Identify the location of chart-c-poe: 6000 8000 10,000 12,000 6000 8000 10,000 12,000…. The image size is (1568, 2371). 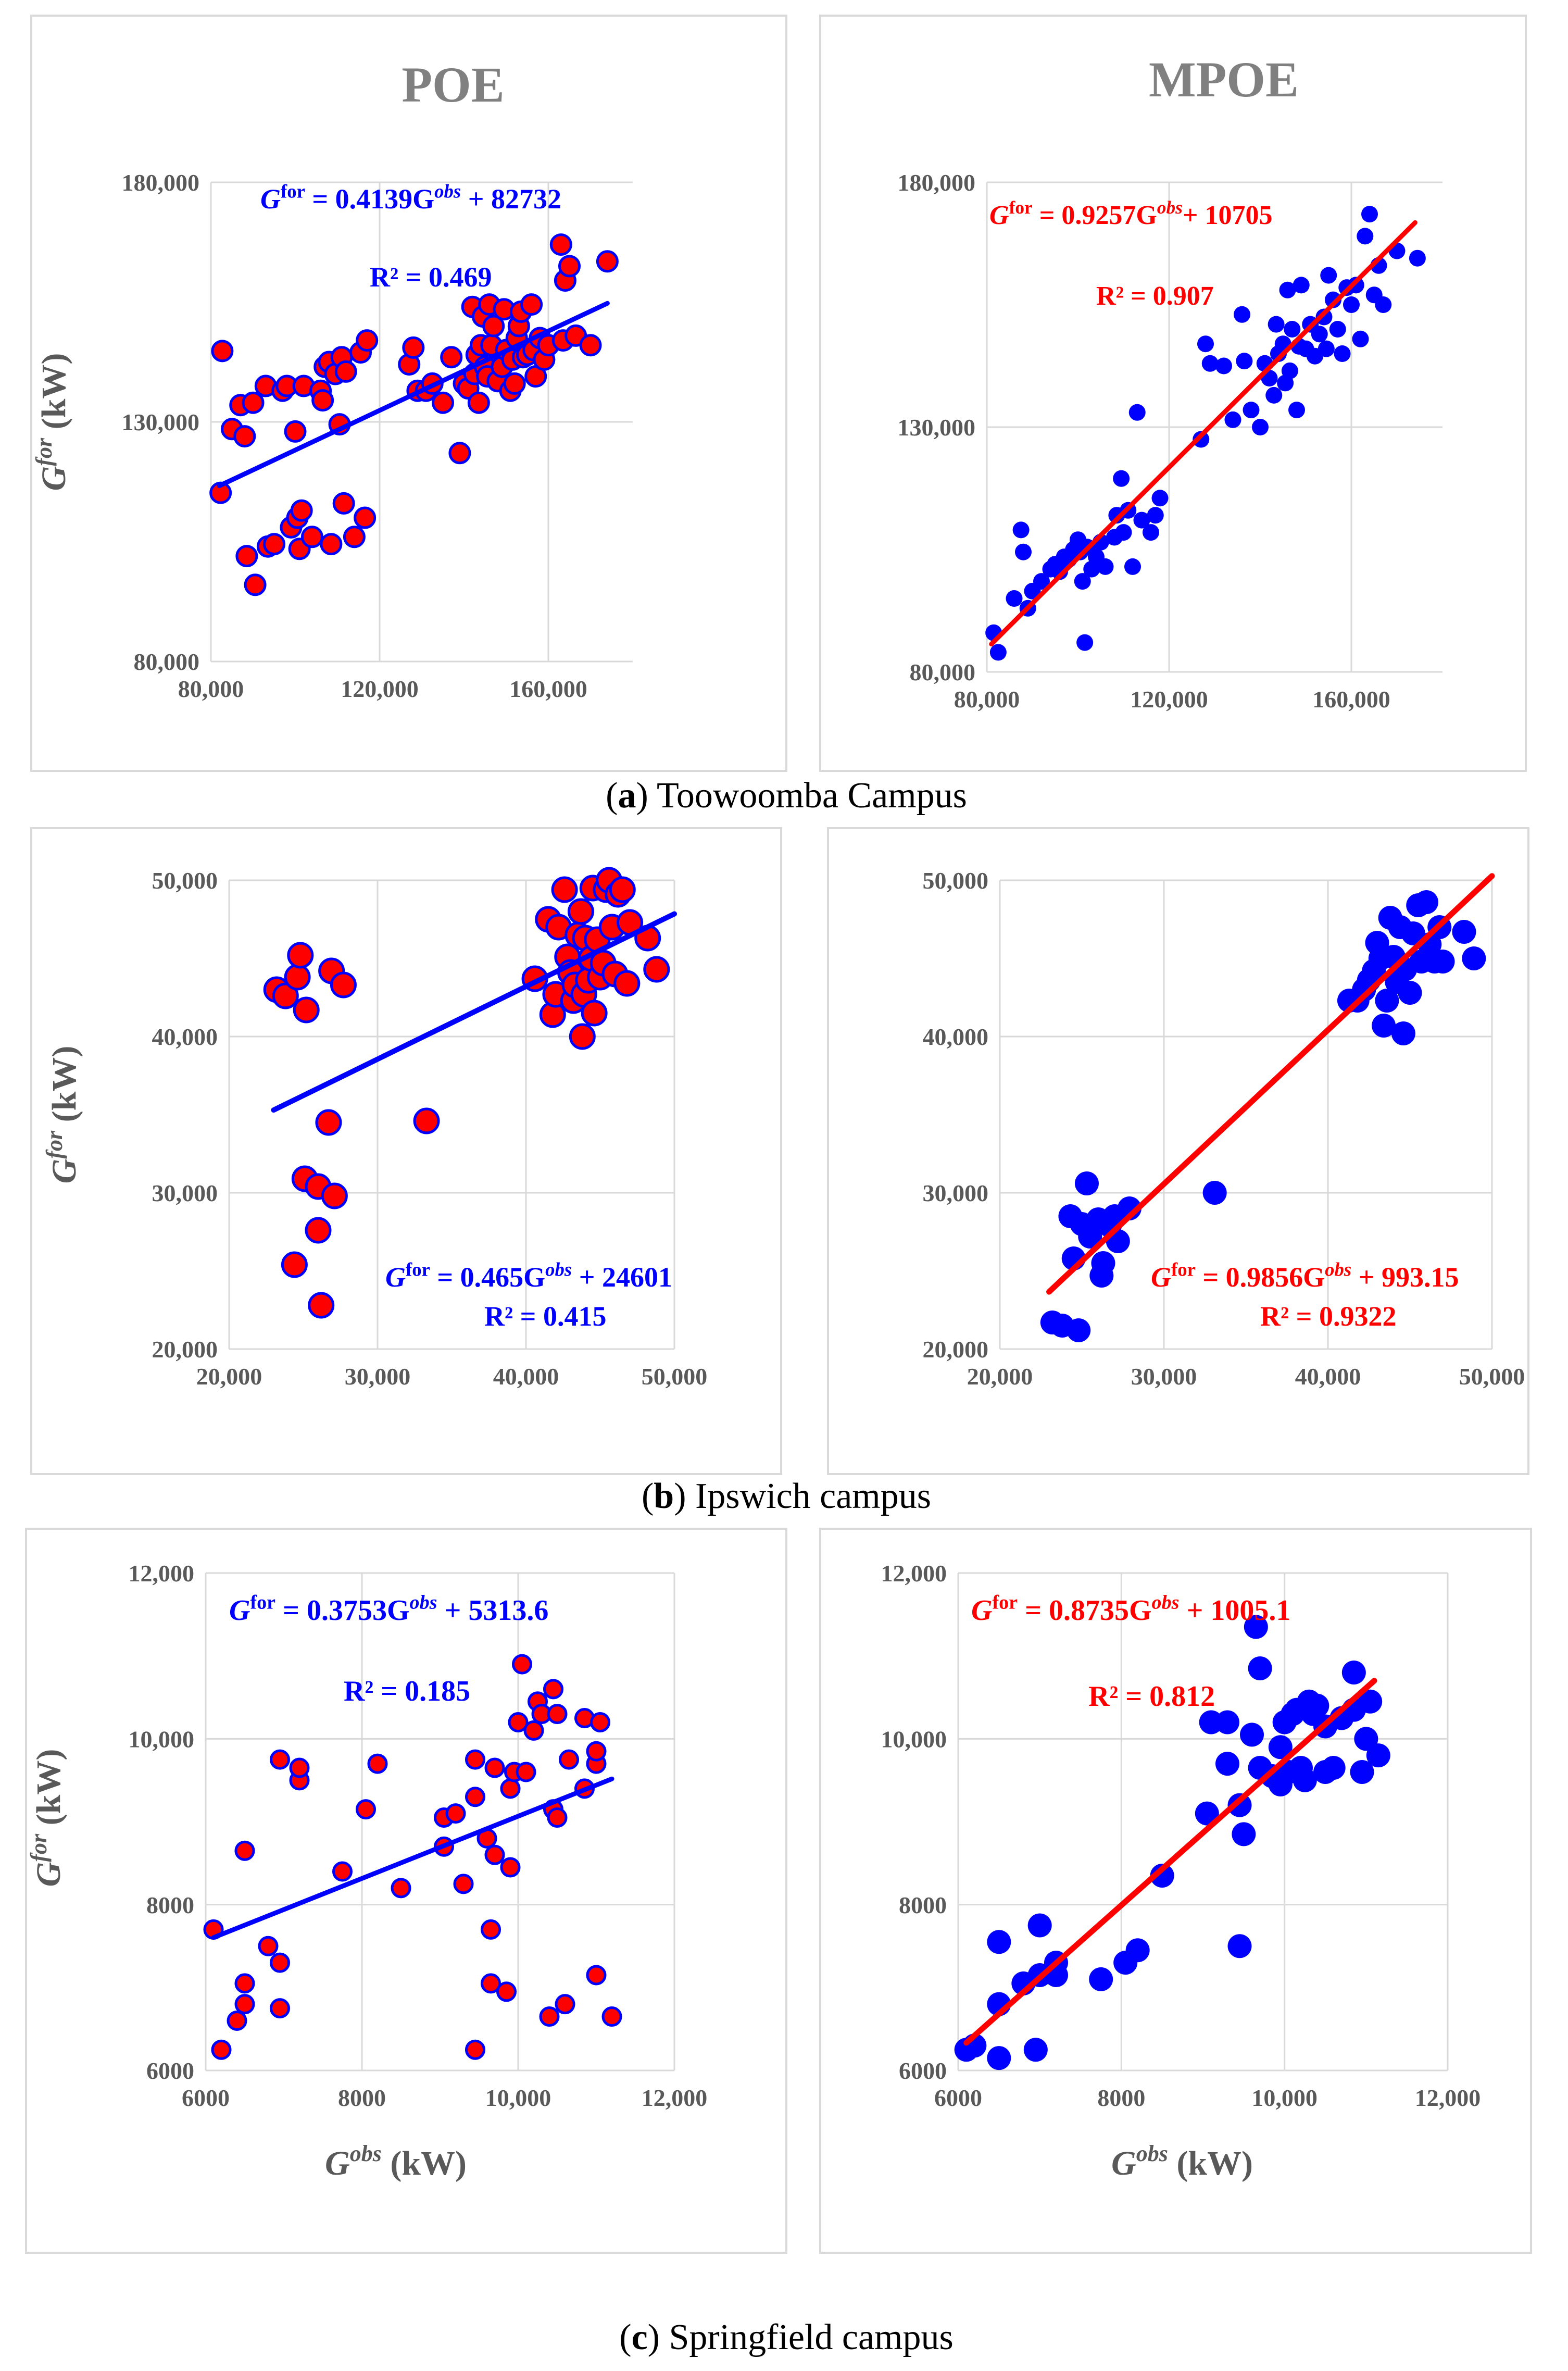
(406, 1891).